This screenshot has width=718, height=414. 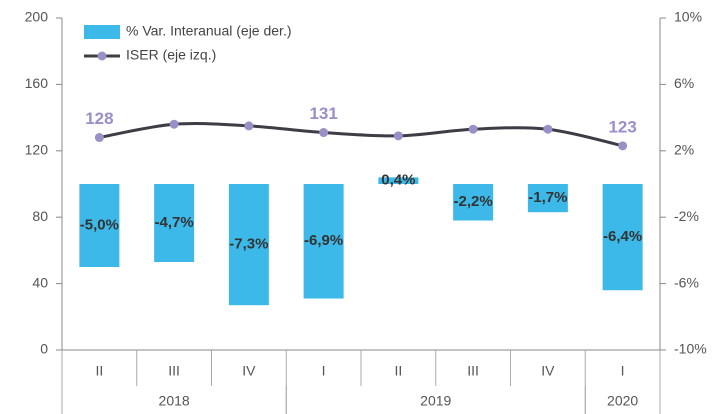 What do you see at coordinates (622, 126) in the screenshot?
I see `line-value-label: 123` at bounding box center [622, 126].